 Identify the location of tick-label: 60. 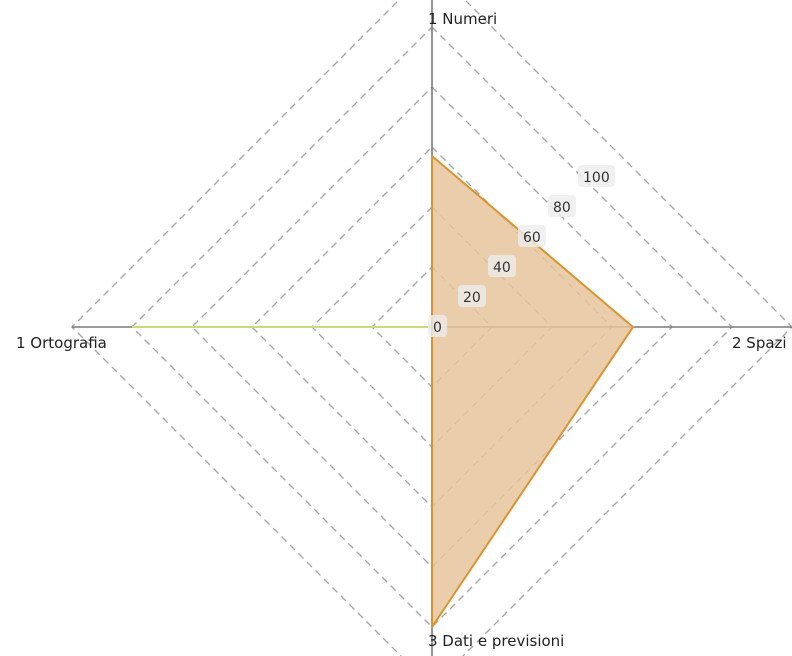
(532, 238).